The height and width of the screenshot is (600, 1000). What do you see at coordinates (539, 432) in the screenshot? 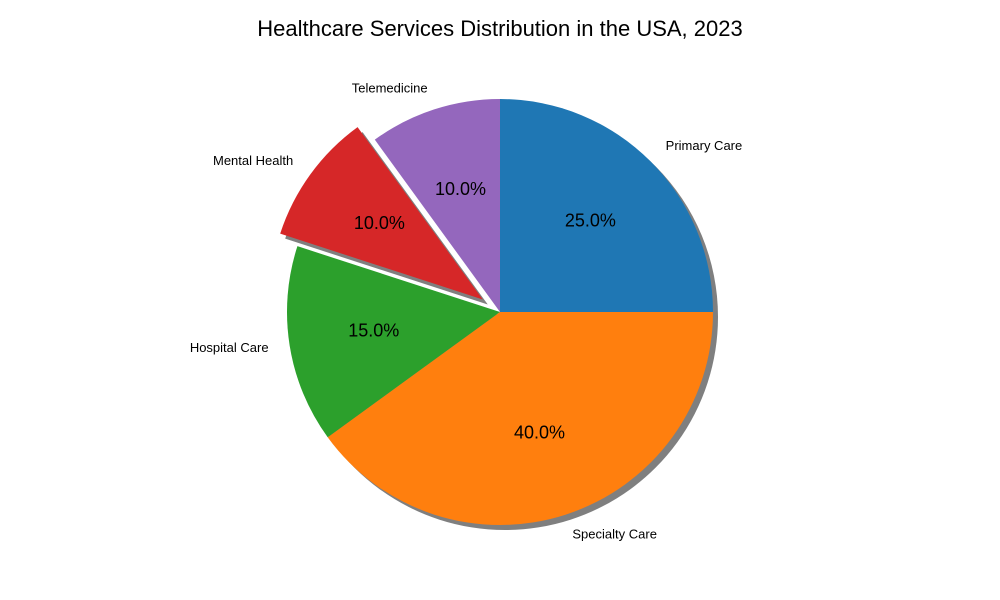
I see `slice-percent-specialty-care: 40.0%` at bounding box center [539, 432].